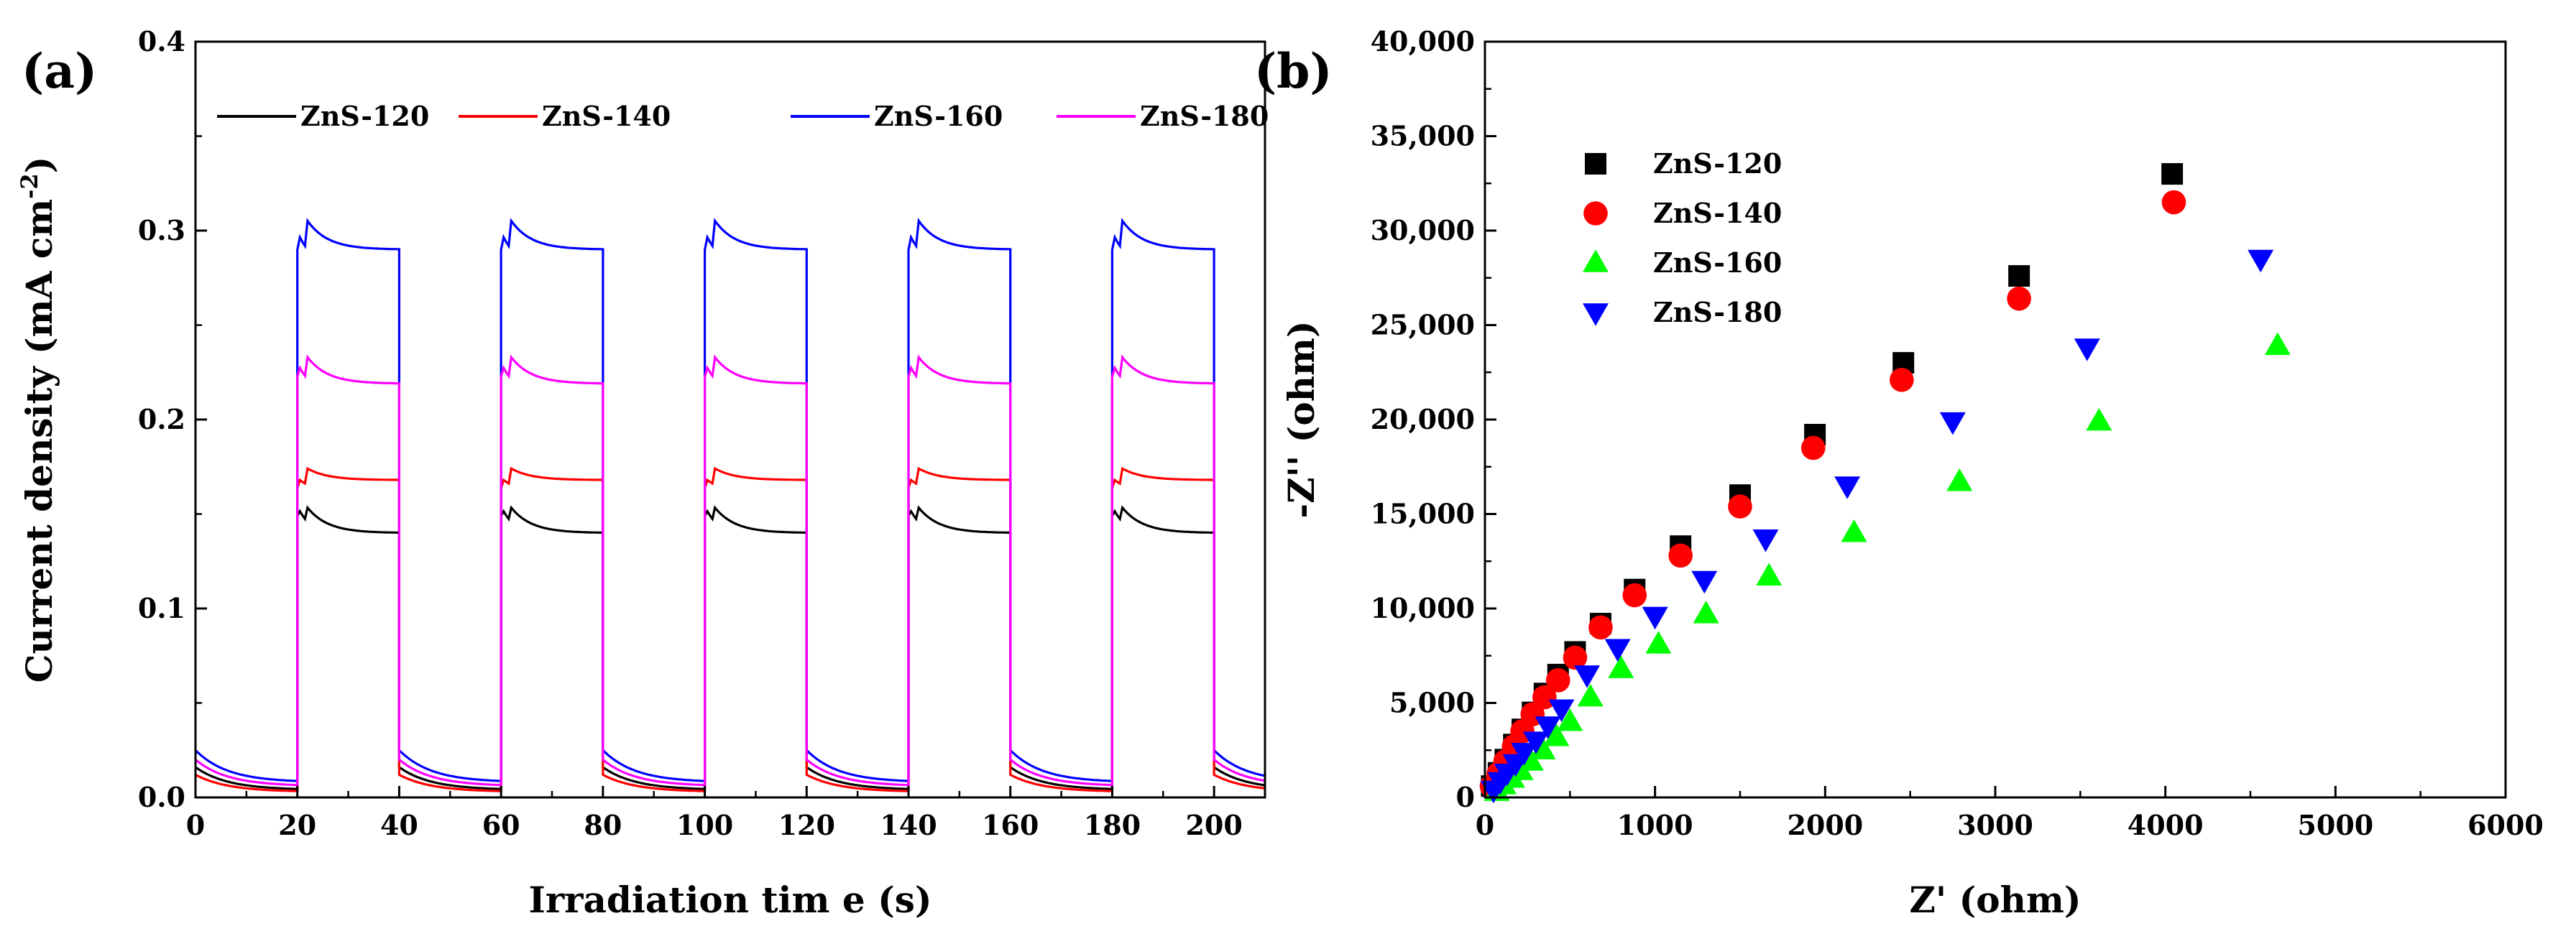 Image resolution: width=2576 pixels, height=949 pixels. Describe the element at coordinates (1301, 419) in the screenshot. I see `panel-b-y-axis-title: -Z'' (ohm)` at that location.